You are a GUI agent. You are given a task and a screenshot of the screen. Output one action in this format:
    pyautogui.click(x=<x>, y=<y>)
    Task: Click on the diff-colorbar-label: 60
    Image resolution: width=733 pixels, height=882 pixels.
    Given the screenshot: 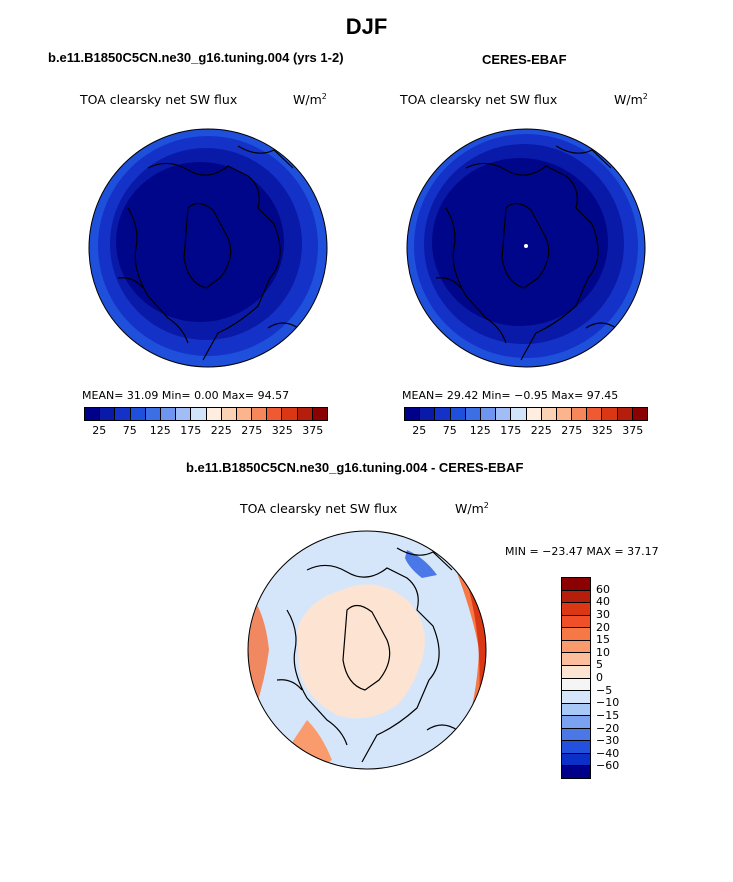 What is the action you would take?
    pyautogui.click(x=603, y=589)
    